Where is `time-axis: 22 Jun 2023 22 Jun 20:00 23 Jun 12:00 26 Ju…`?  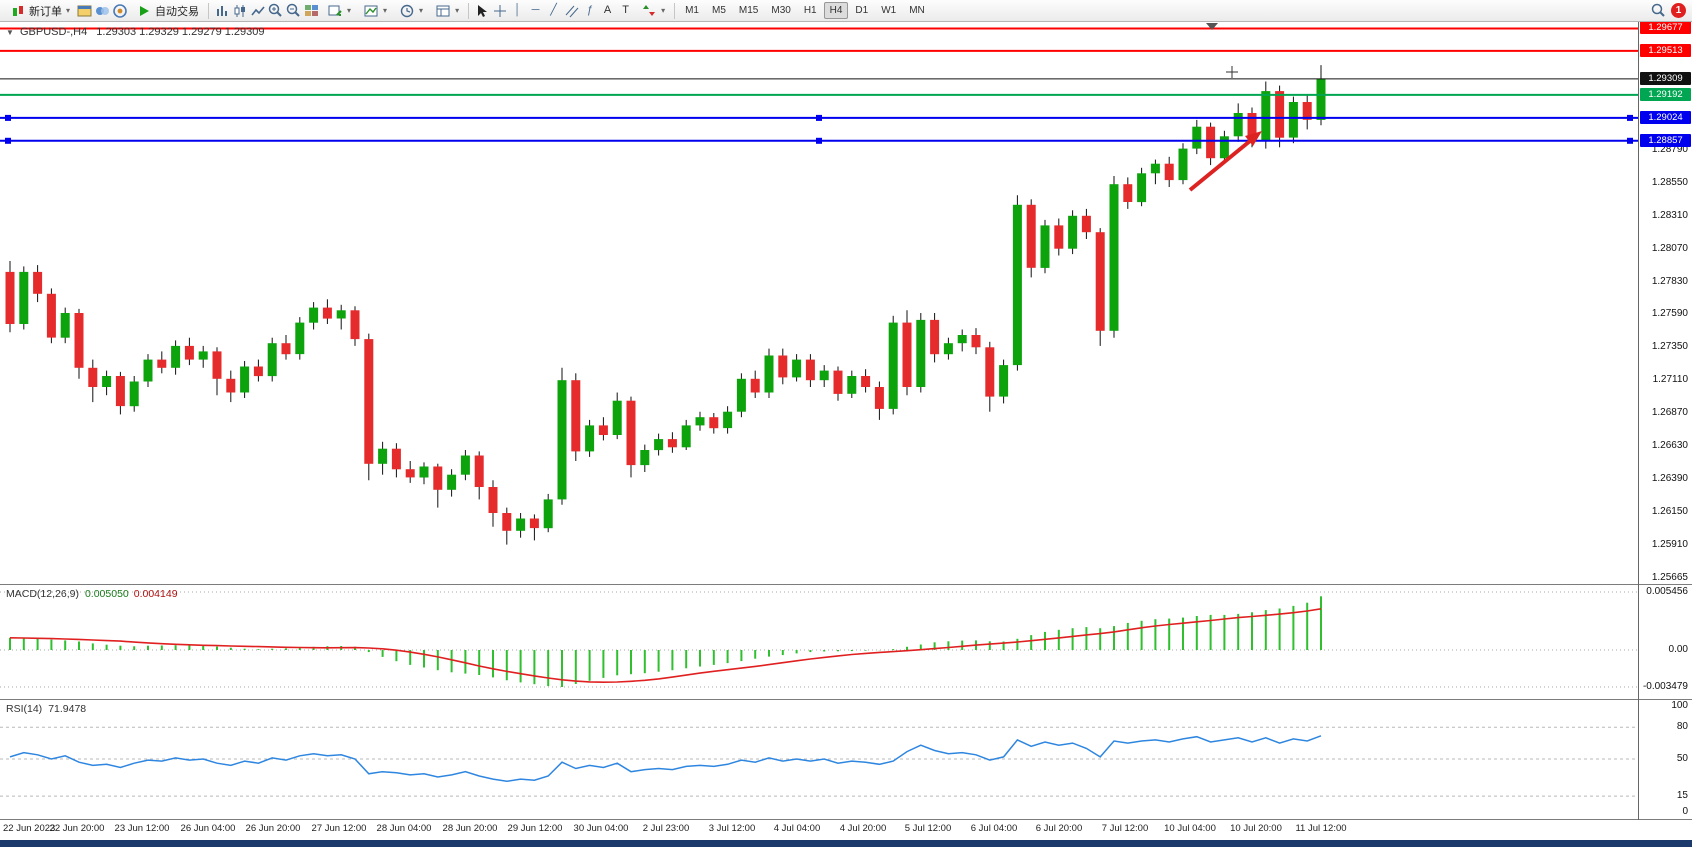
time-axis: 22 Jun 2023 22 Jun 20:00 23 Jun 12:00 26 Ju… is located at coordinates (846, 830).